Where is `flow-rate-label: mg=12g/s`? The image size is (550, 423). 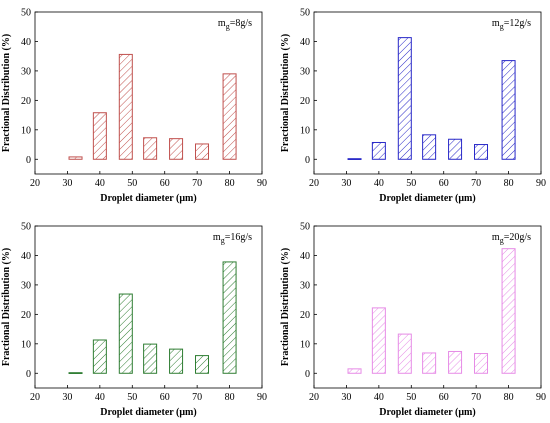
flow-rate-label: mg=12g/s is located at coordinates (511, 24).